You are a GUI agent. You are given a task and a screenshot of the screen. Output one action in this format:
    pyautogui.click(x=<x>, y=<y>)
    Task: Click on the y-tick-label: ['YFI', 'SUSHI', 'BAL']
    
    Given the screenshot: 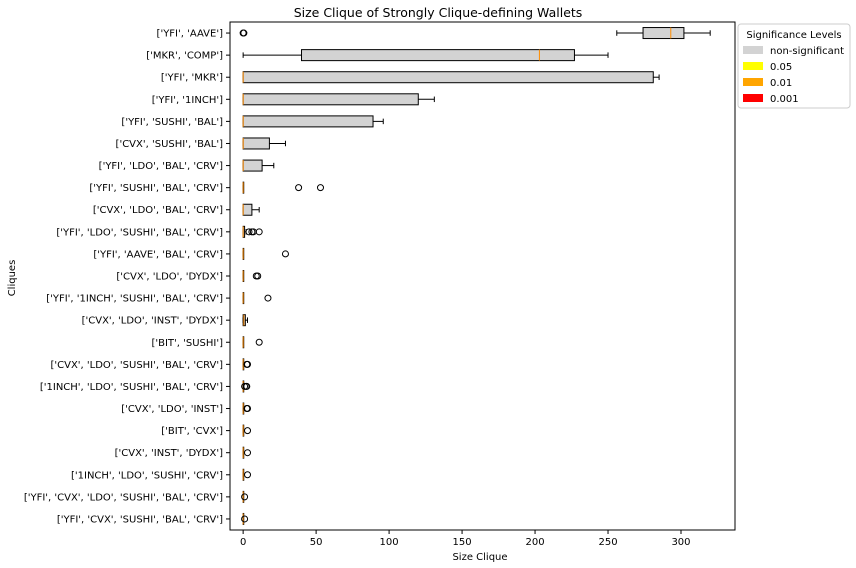 What is the action you would take?
    pyautogui.click(x=172, y=122)
    